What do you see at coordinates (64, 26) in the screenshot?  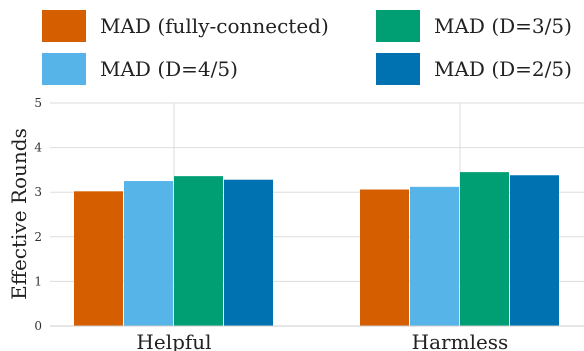 I see `legend-swatch-fully-connected` at bounding box center [64, 26].